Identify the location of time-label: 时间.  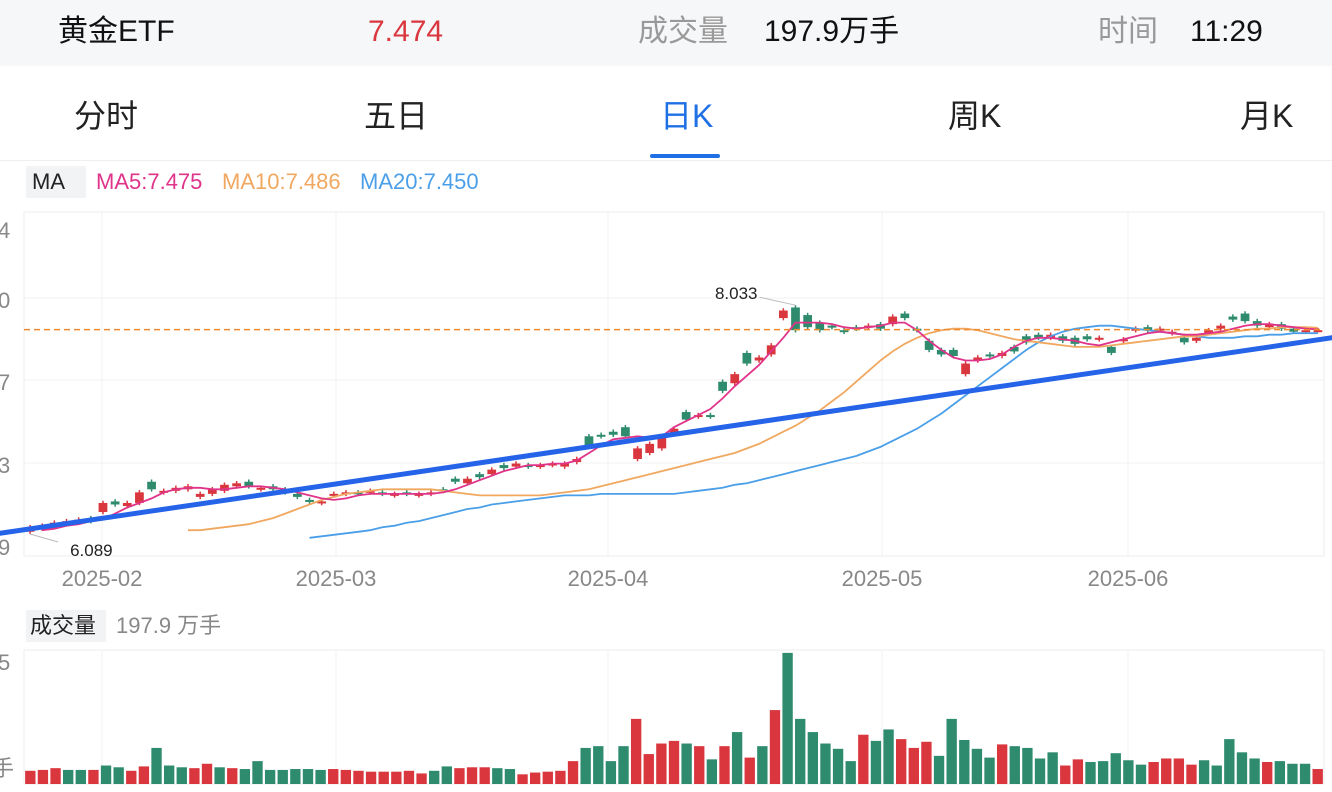
(1128, 31).